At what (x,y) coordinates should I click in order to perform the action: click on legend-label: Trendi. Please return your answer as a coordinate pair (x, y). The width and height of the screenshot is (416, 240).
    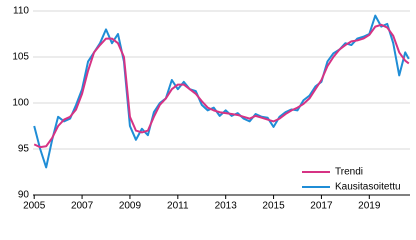
    Looking at the image, I should click on (349, 172).